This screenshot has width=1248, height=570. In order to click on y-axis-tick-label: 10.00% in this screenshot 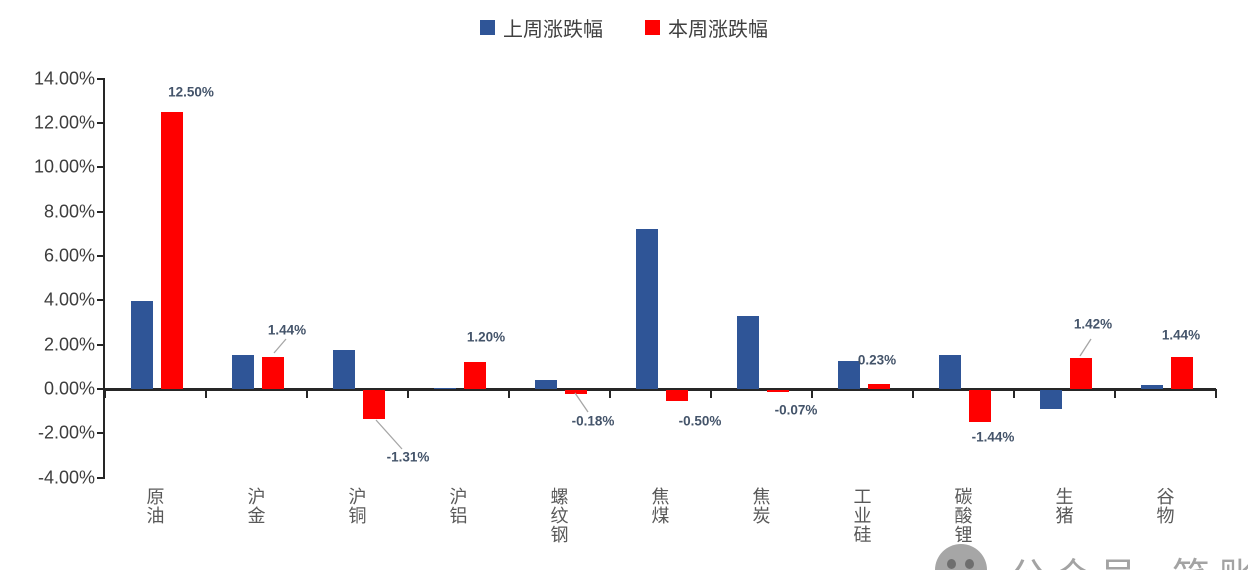, I will do `click(64, 166)`.